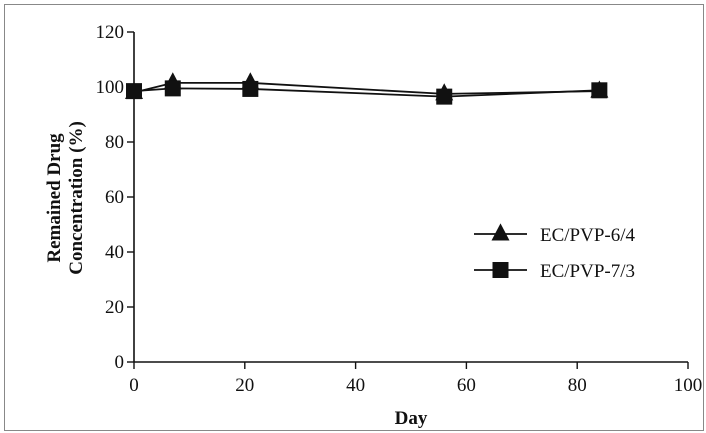  Describe the element at coordinates (114, 197) in the screenshot. I see `y-tick-label: 60` at that location.